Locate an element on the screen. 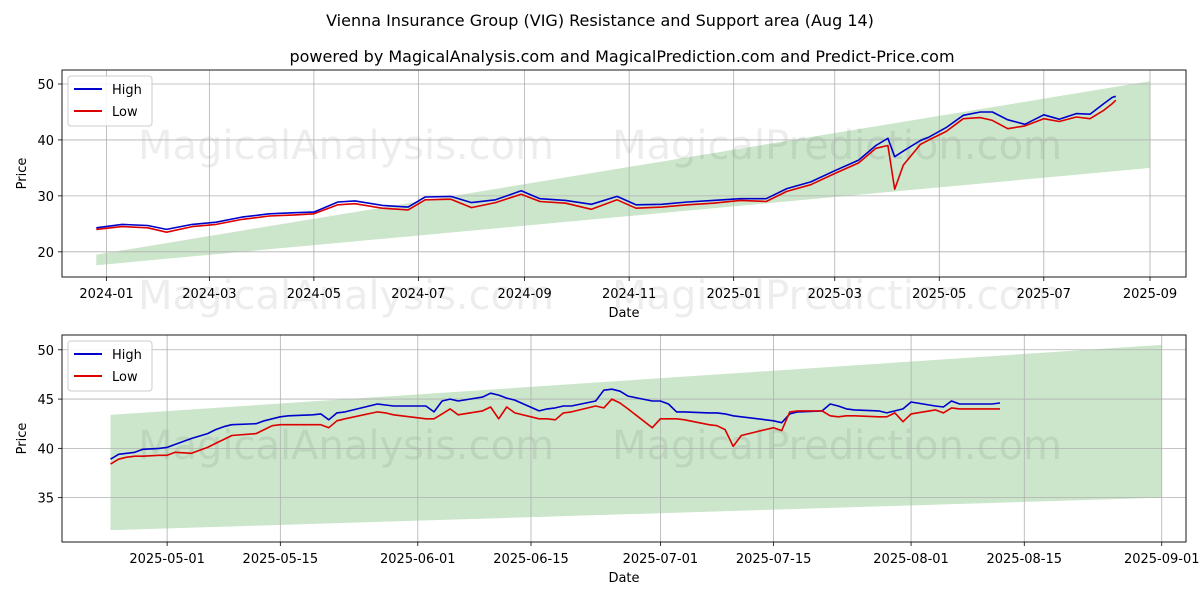  series-line-low is located at coordinates (555, 431).